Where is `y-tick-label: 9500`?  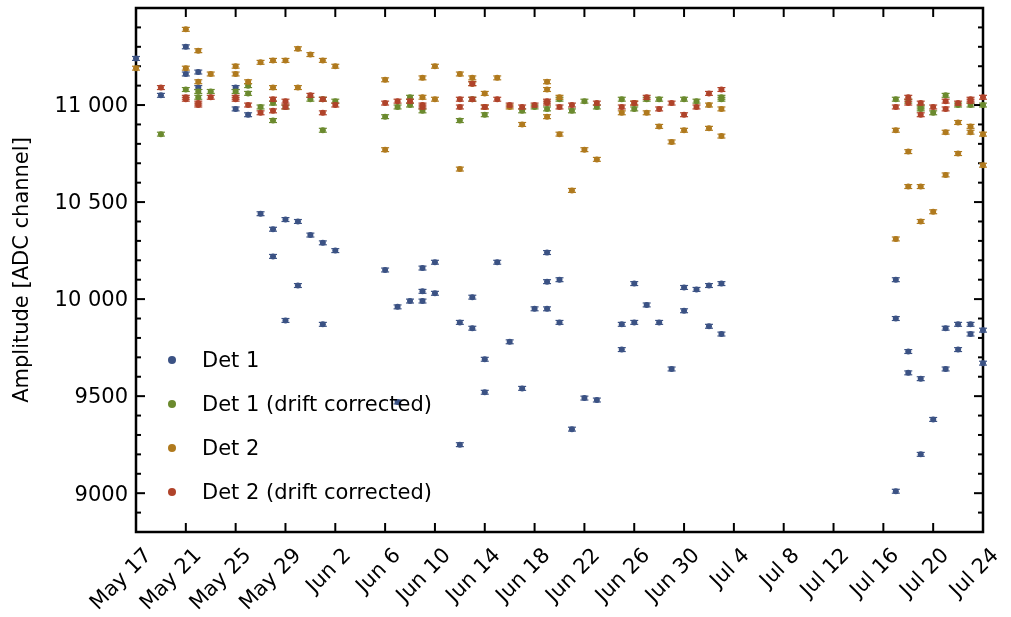
y-tick-label: 9500 is located at coordinates (101, 396).